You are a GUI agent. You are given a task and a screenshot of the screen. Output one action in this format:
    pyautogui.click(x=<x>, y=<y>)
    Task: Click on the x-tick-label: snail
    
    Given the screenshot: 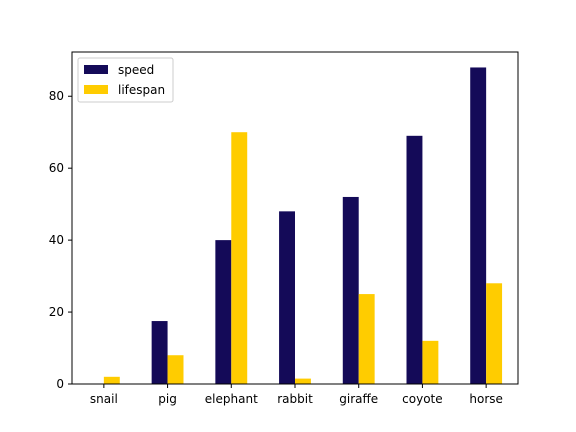 What is the action you would take?
    pyautogui.click(x=104, y=399)
    